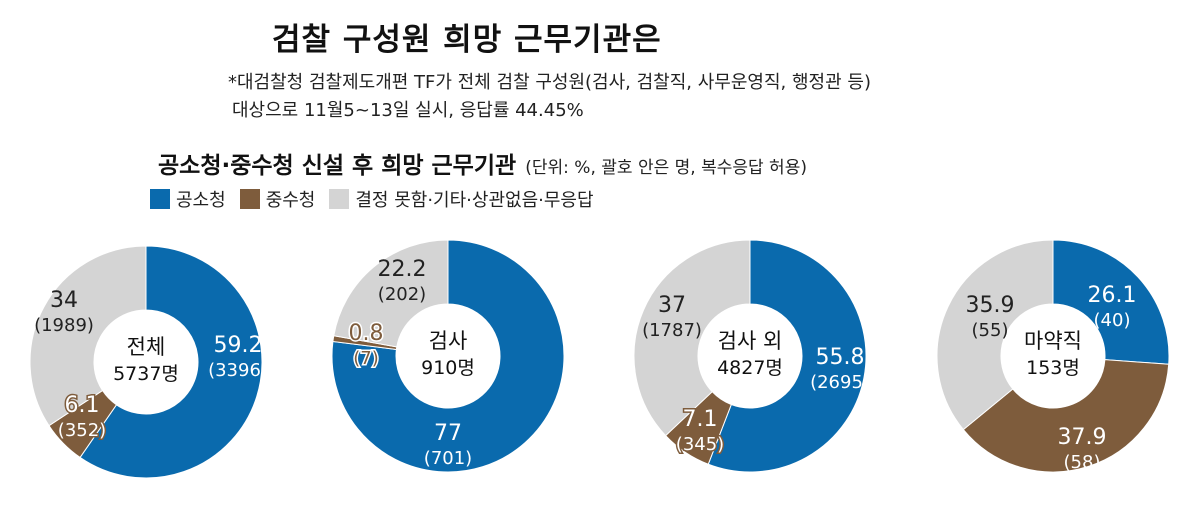 The height and width of the screenshot is (512, 1200). I want to click on data-label-count: (1787), so click(672, 330).